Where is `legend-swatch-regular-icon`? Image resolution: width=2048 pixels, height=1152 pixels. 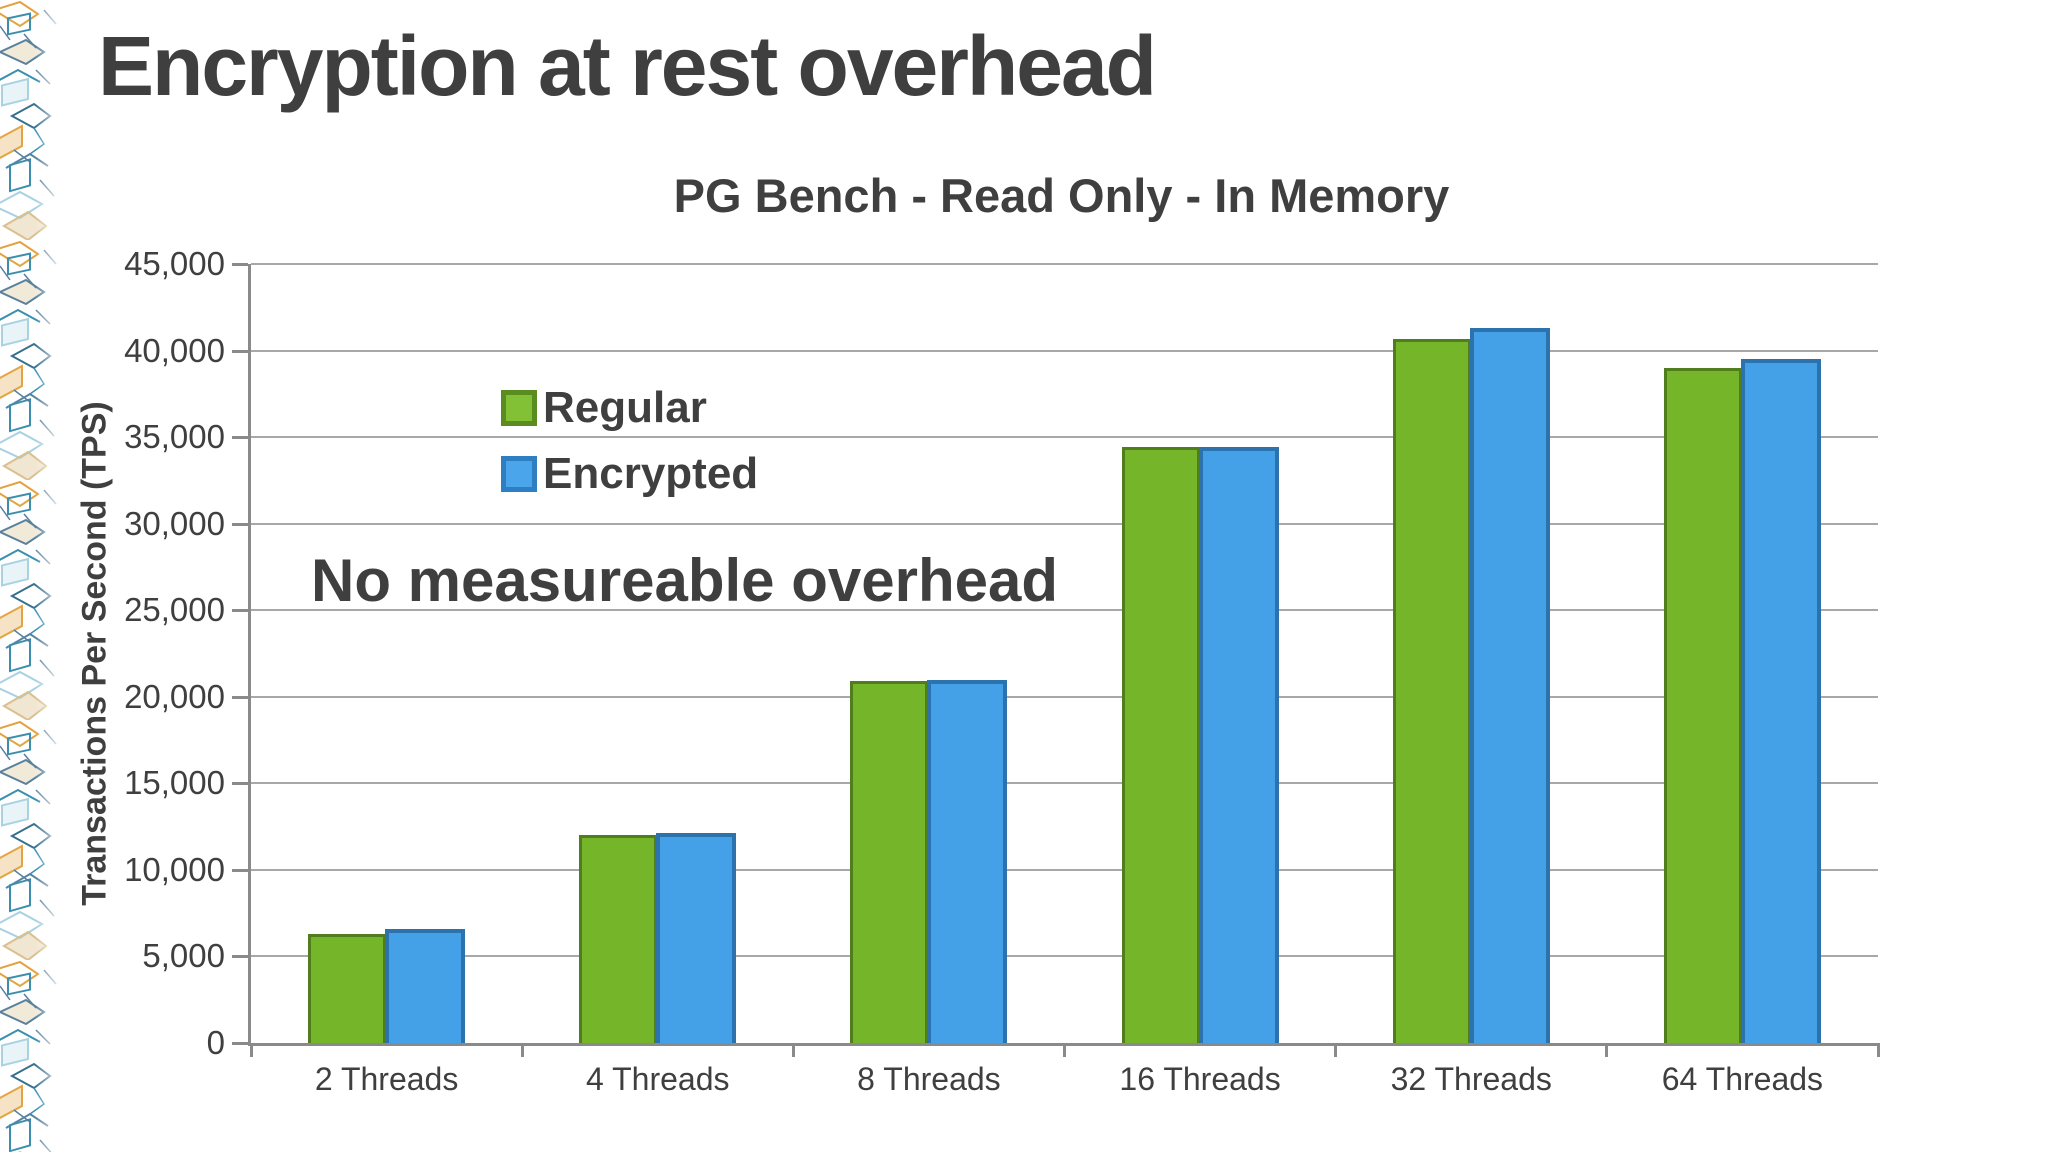 legend-swatch-regular-icon is located at coordinates (519, 408).